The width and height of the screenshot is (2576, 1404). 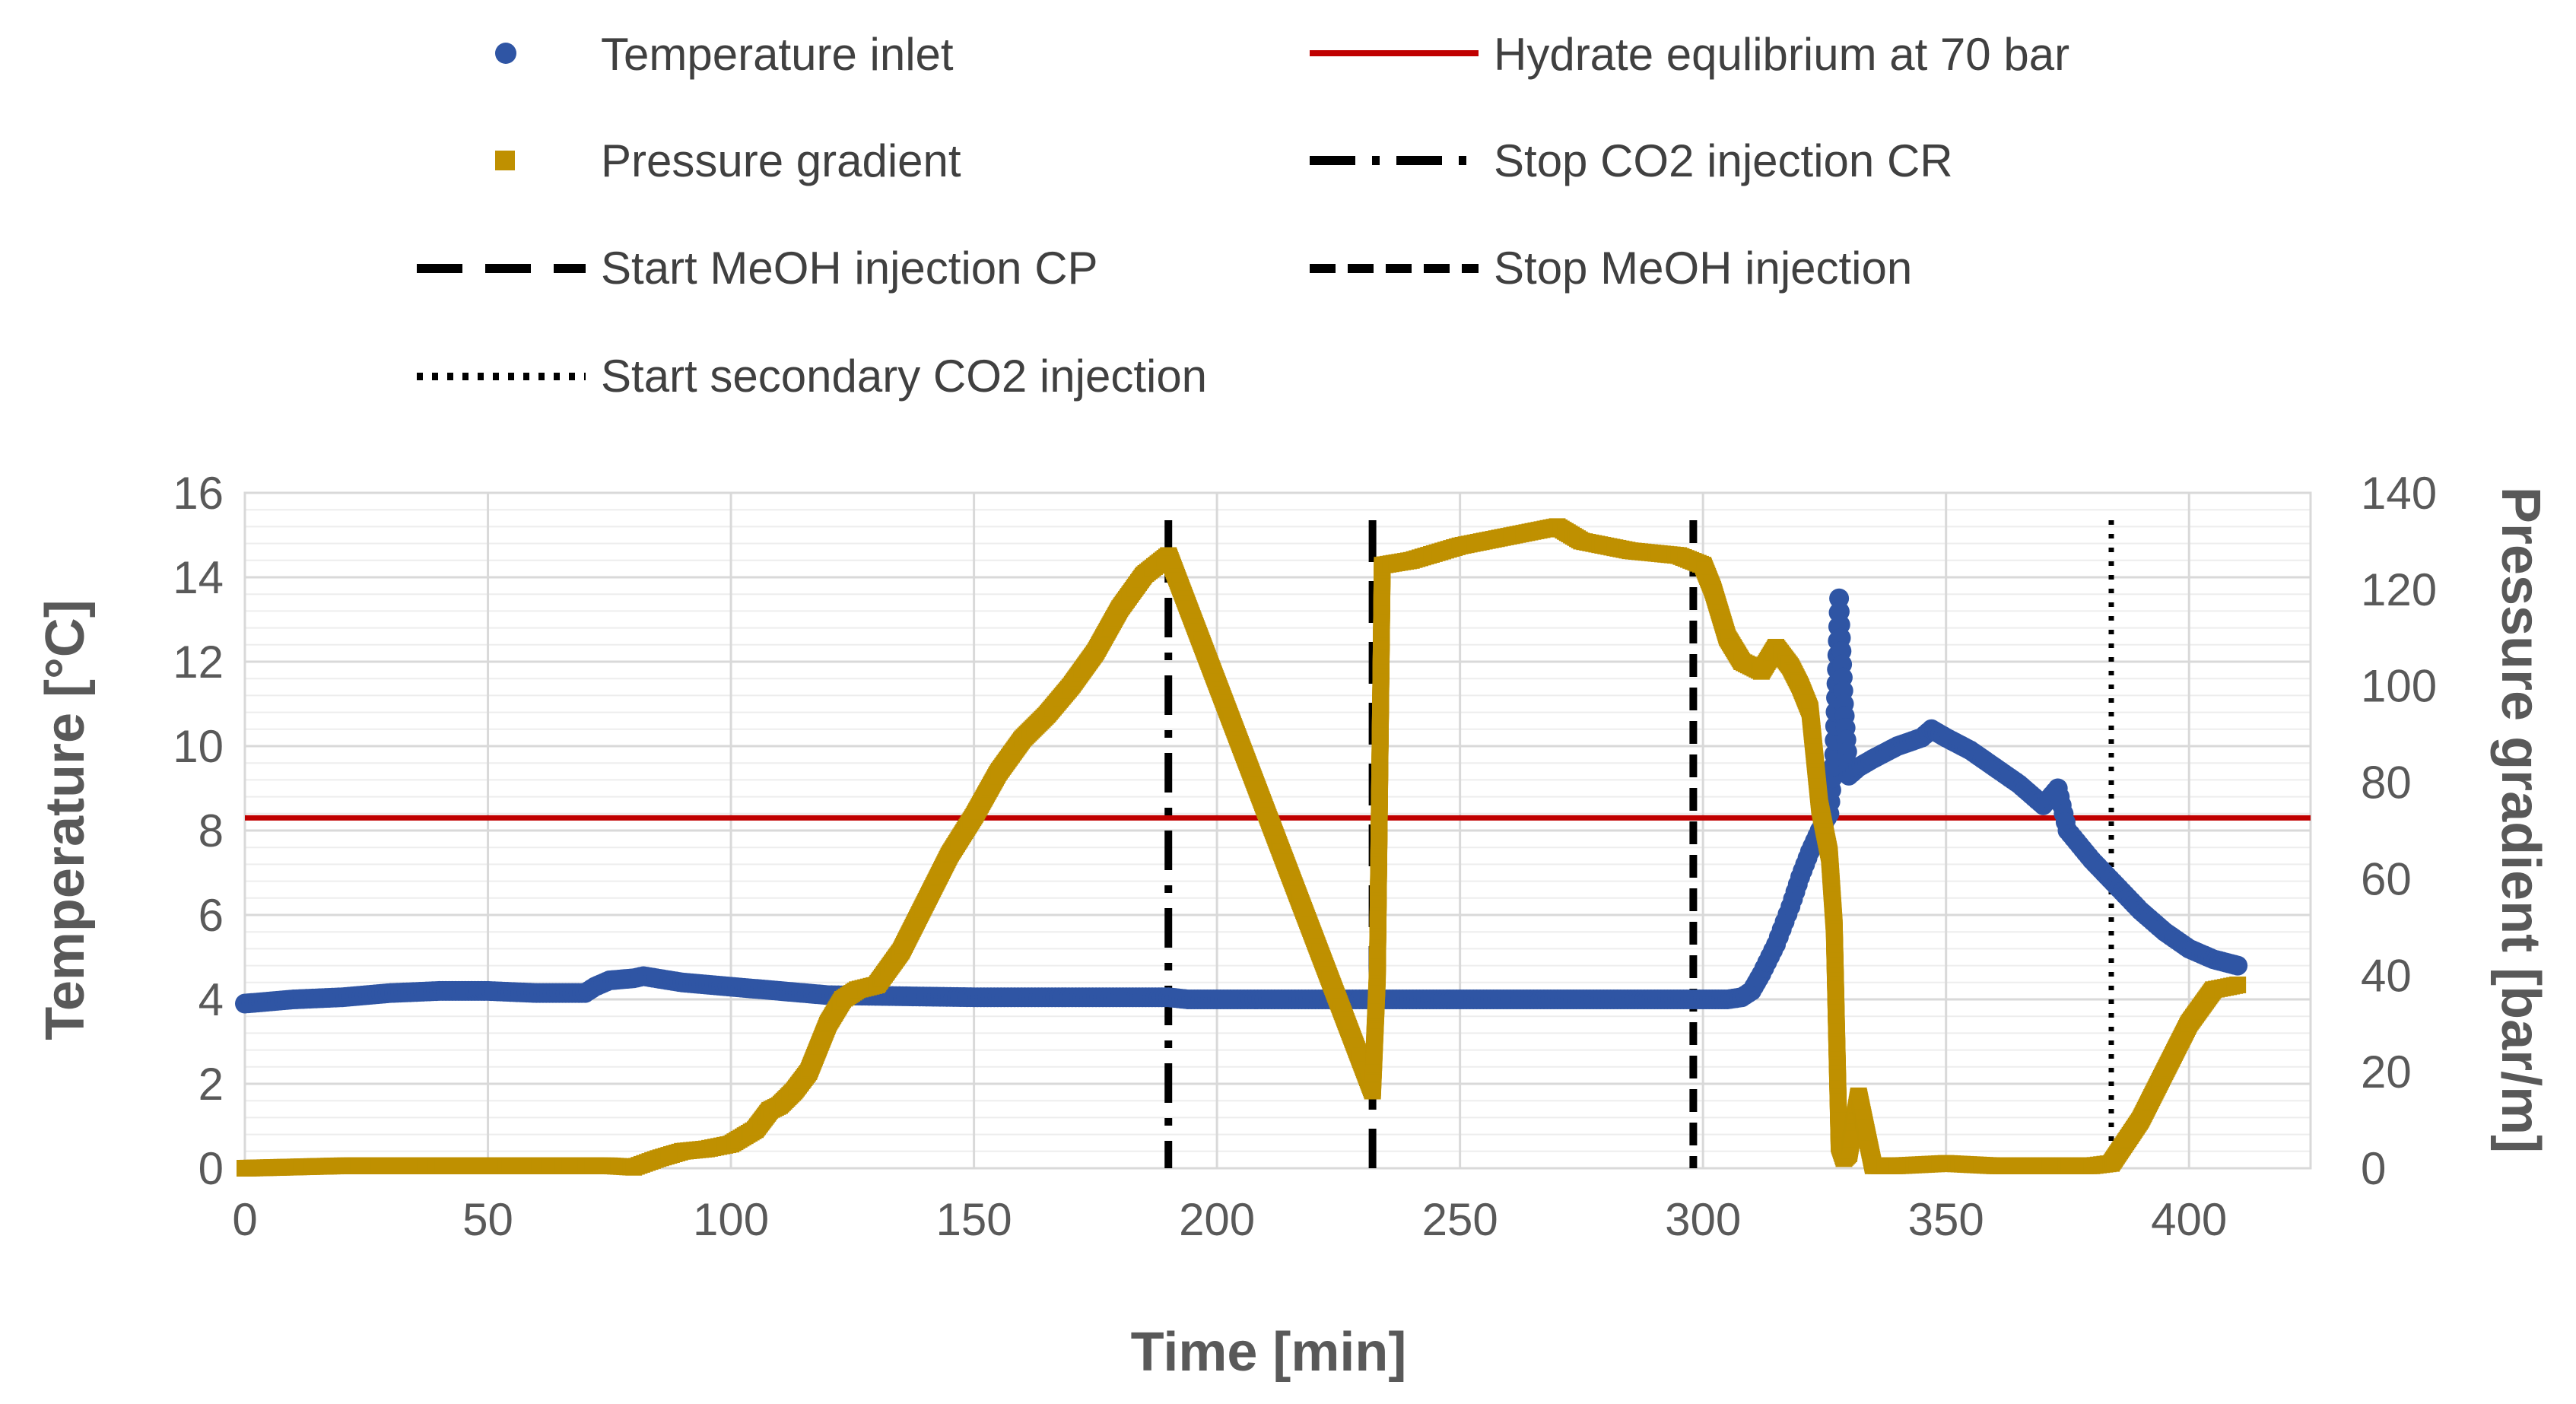 I want to click on x-tick-label: 50, so click(x=488, y=1219).